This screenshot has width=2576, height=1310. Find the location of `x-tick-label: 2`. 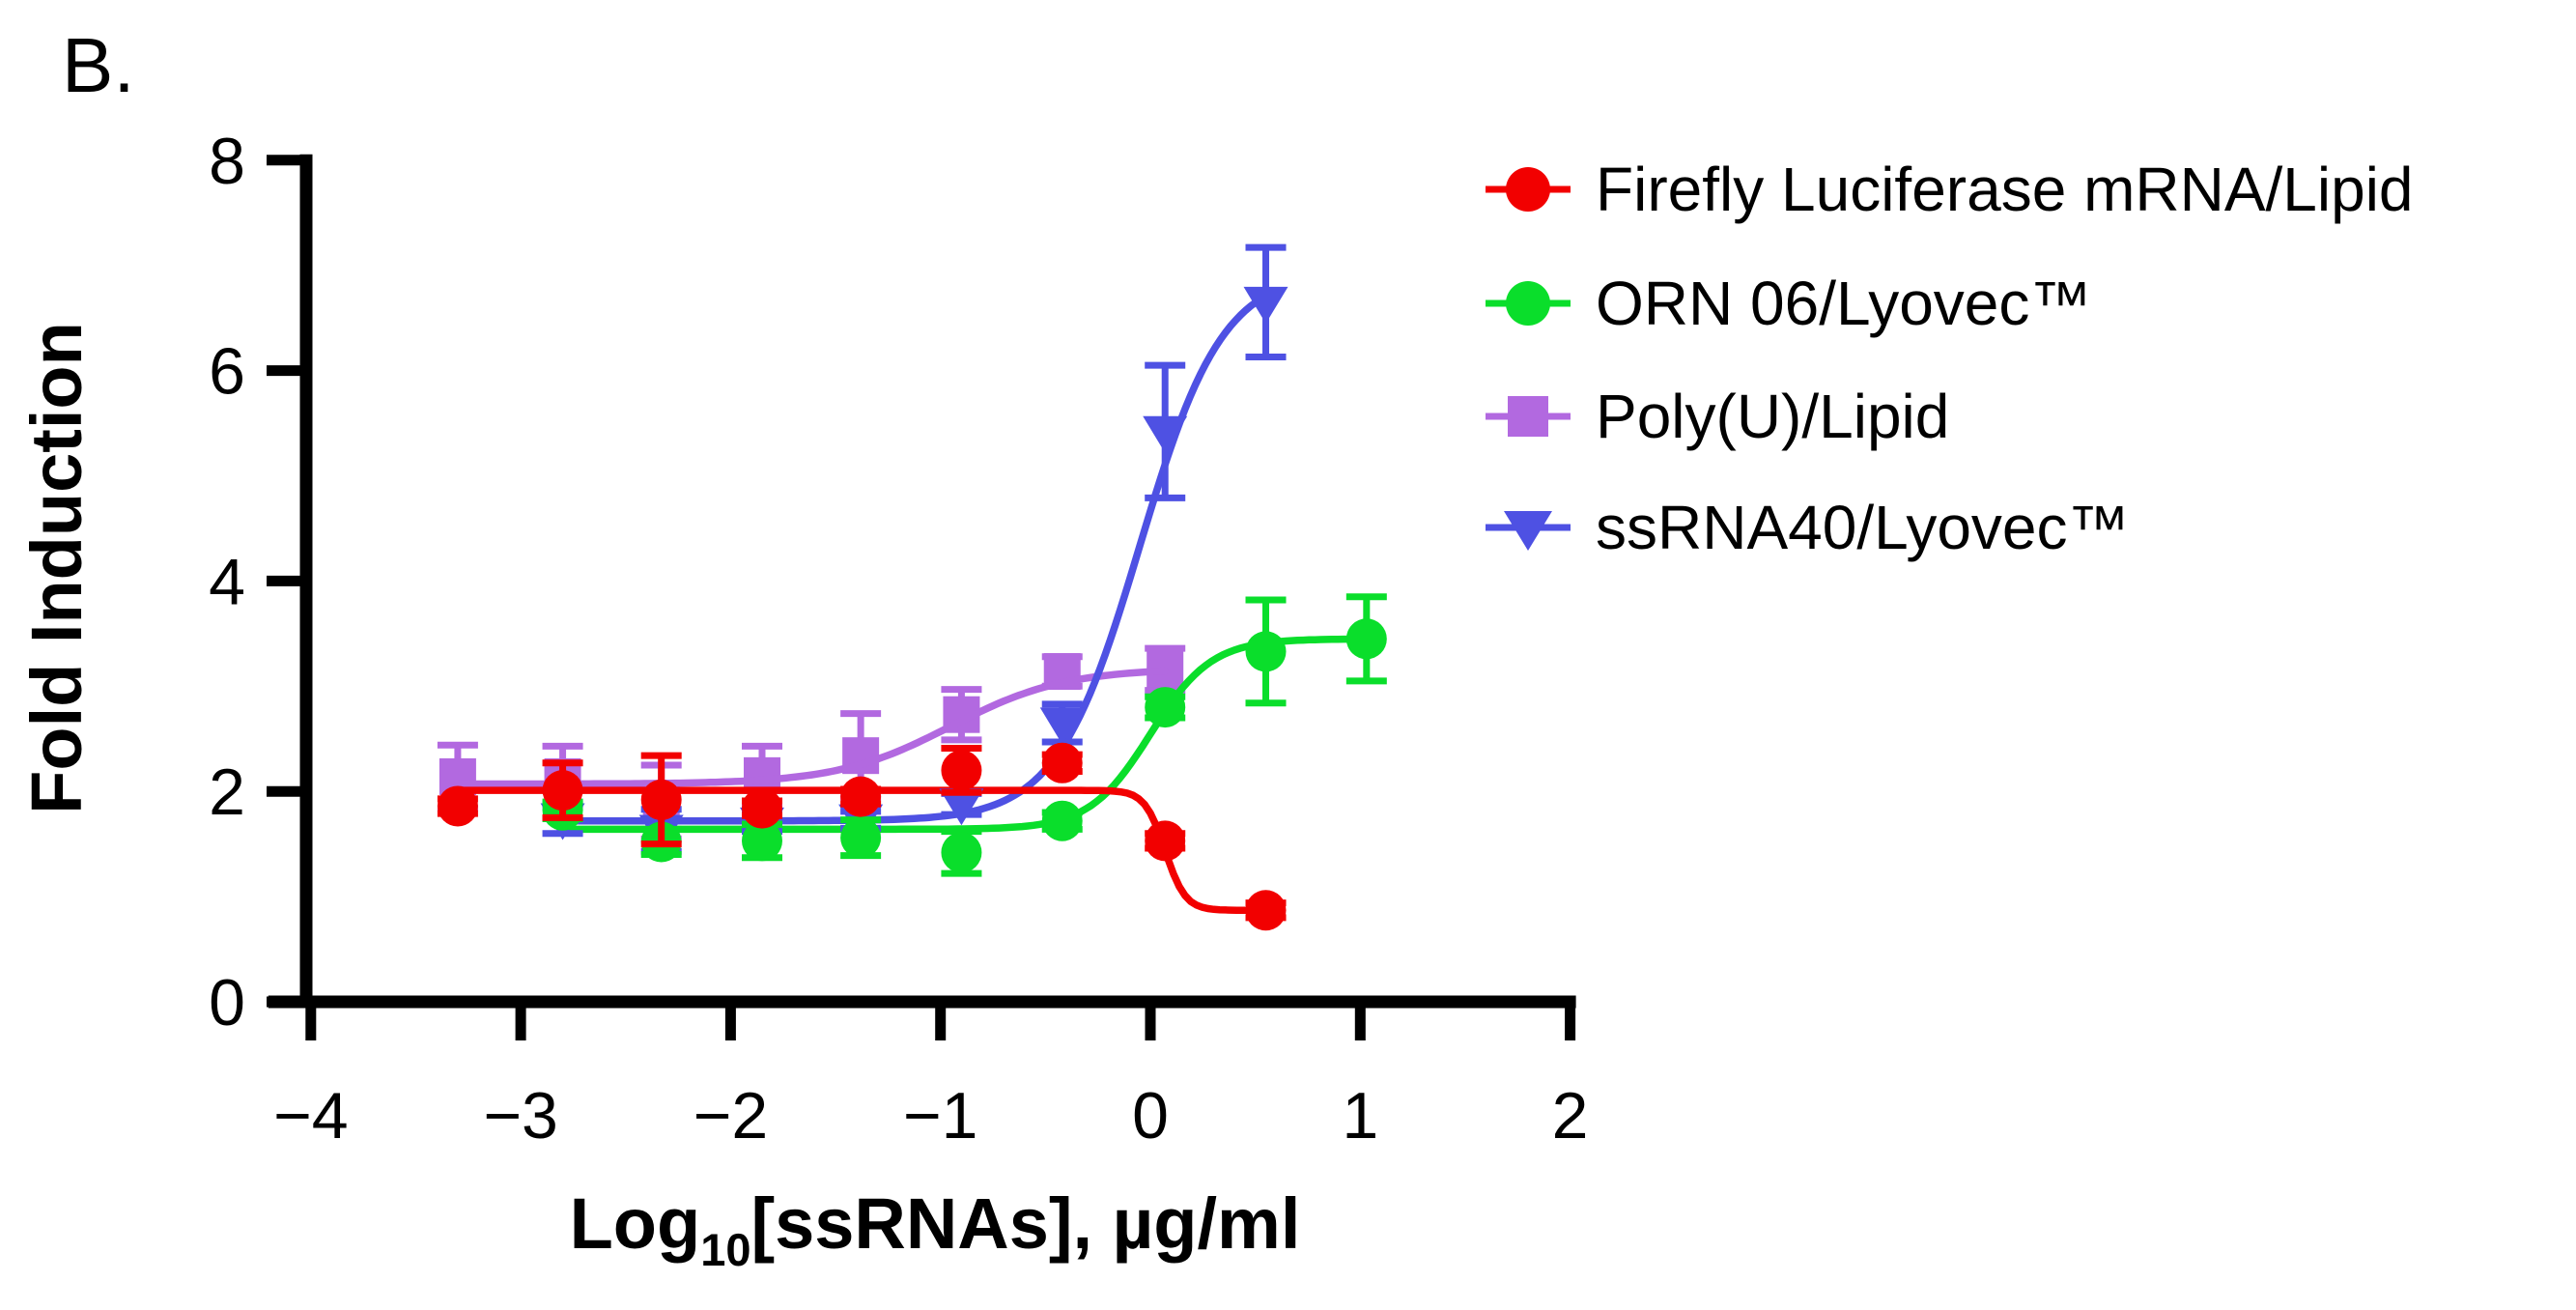

x-tick-label: 2 is located at coordinates (1570, 1116).